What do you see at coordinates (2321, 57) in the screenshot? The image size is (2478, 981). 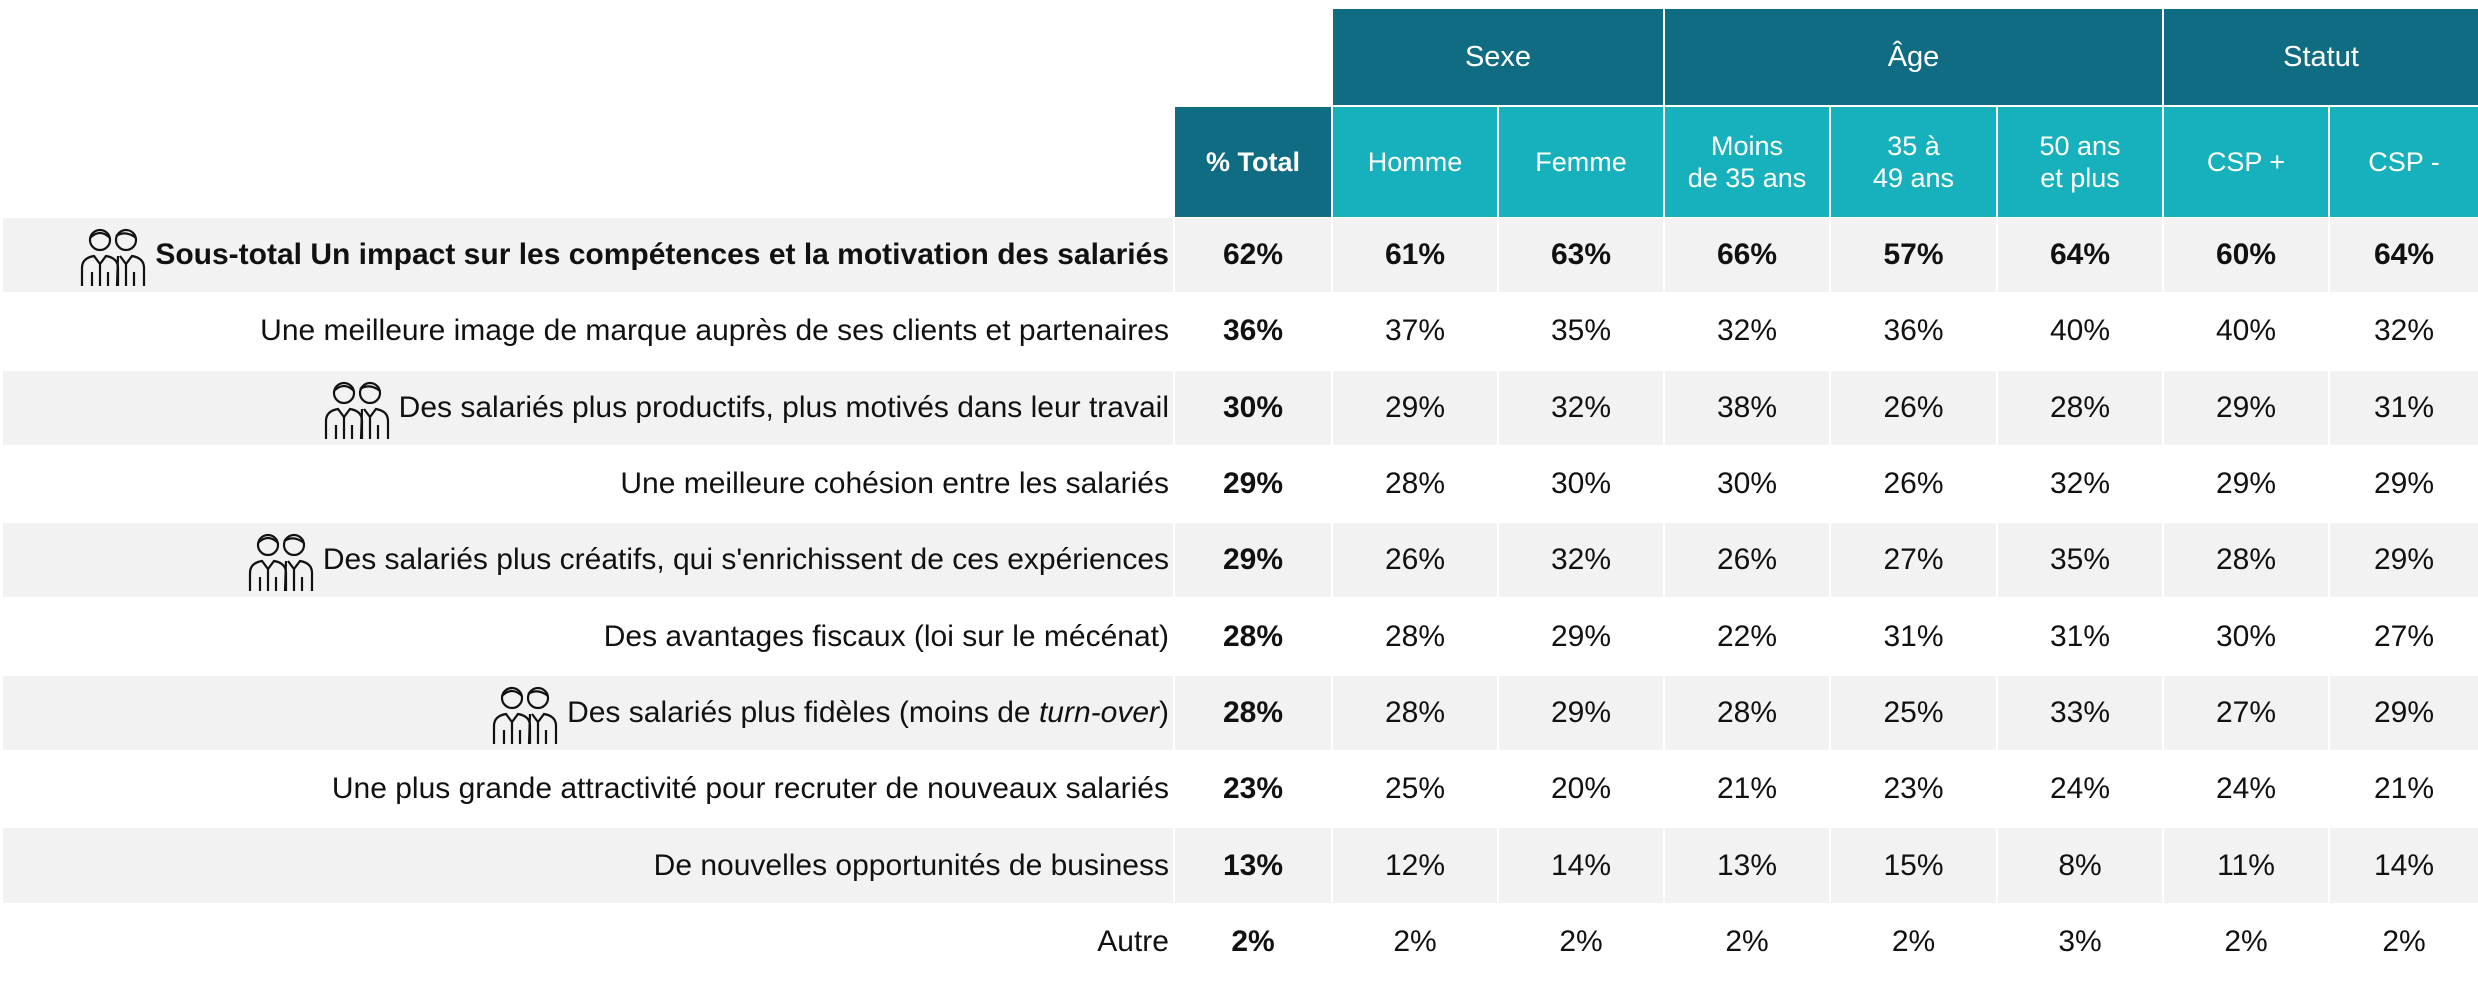 I see `group-header: Statut` at bounding box center [2321, 57].